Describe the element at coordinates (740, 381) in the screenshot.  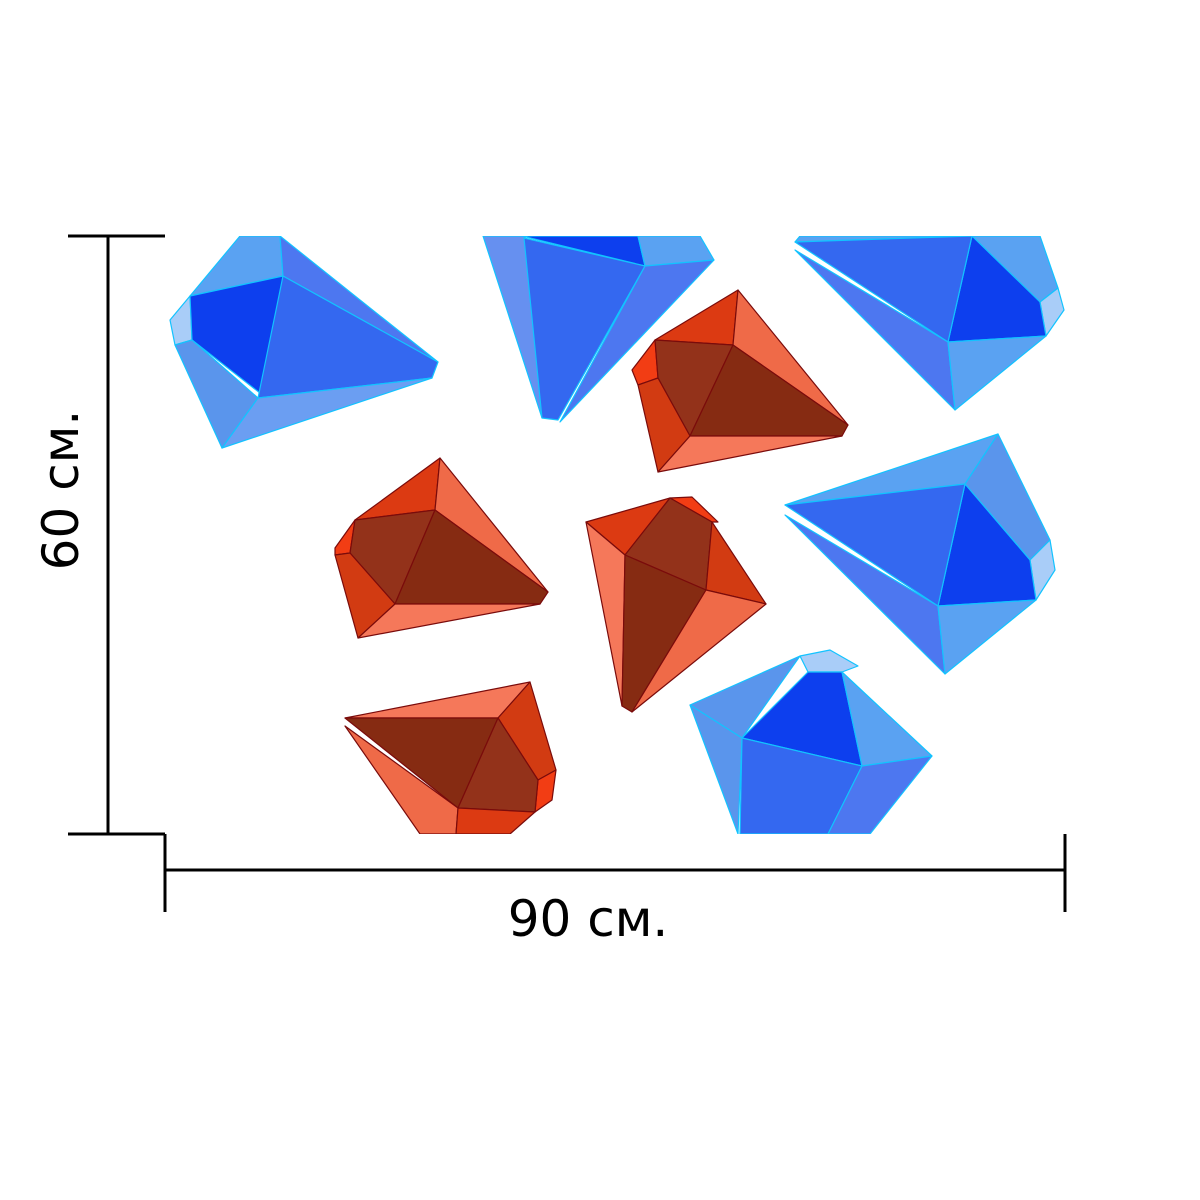
I see `red-gem-center` at that location.